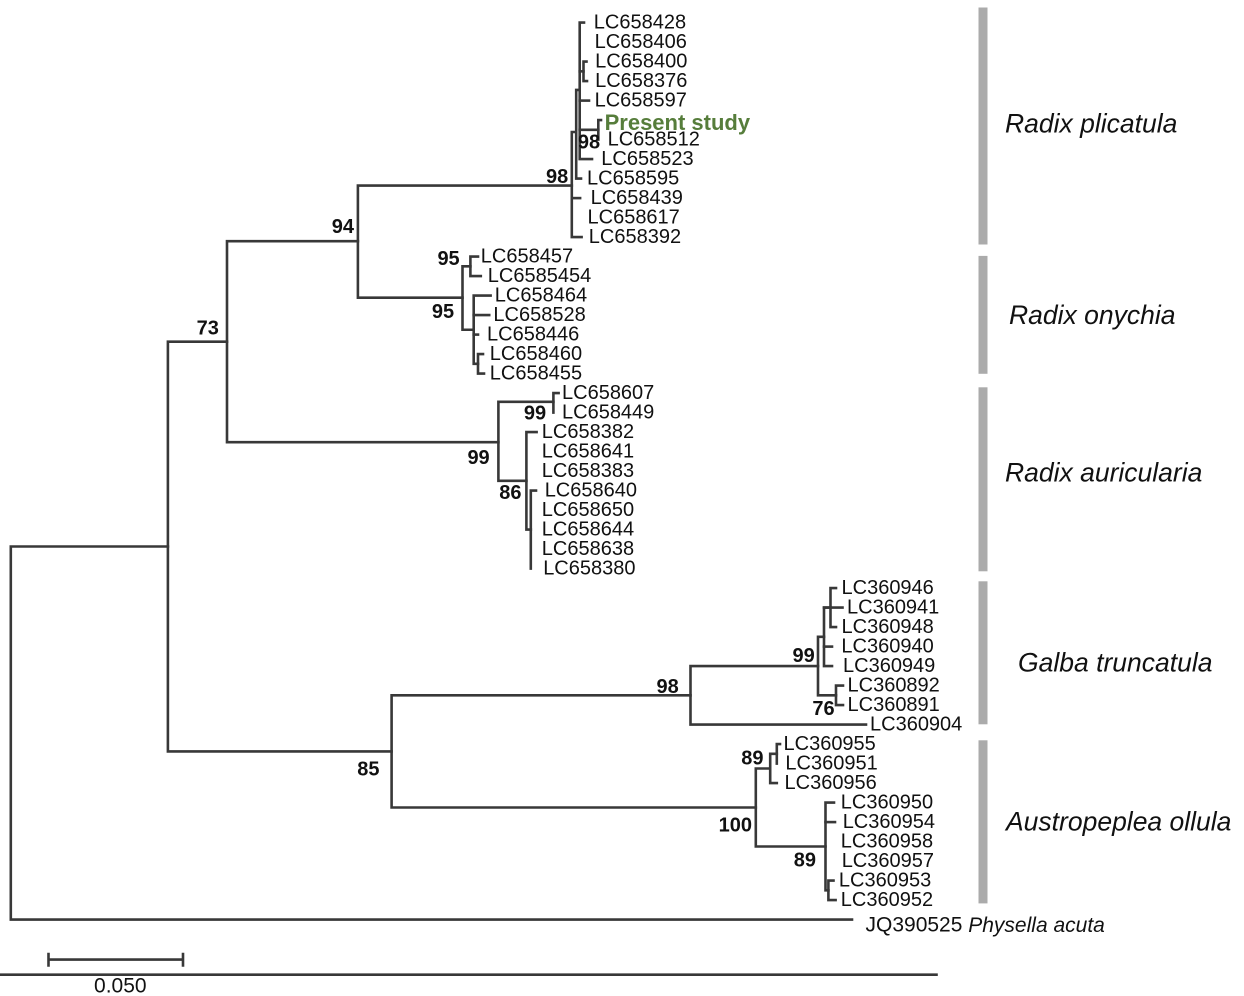  I want to click on svg-text: LC658449, so click(608, 413).